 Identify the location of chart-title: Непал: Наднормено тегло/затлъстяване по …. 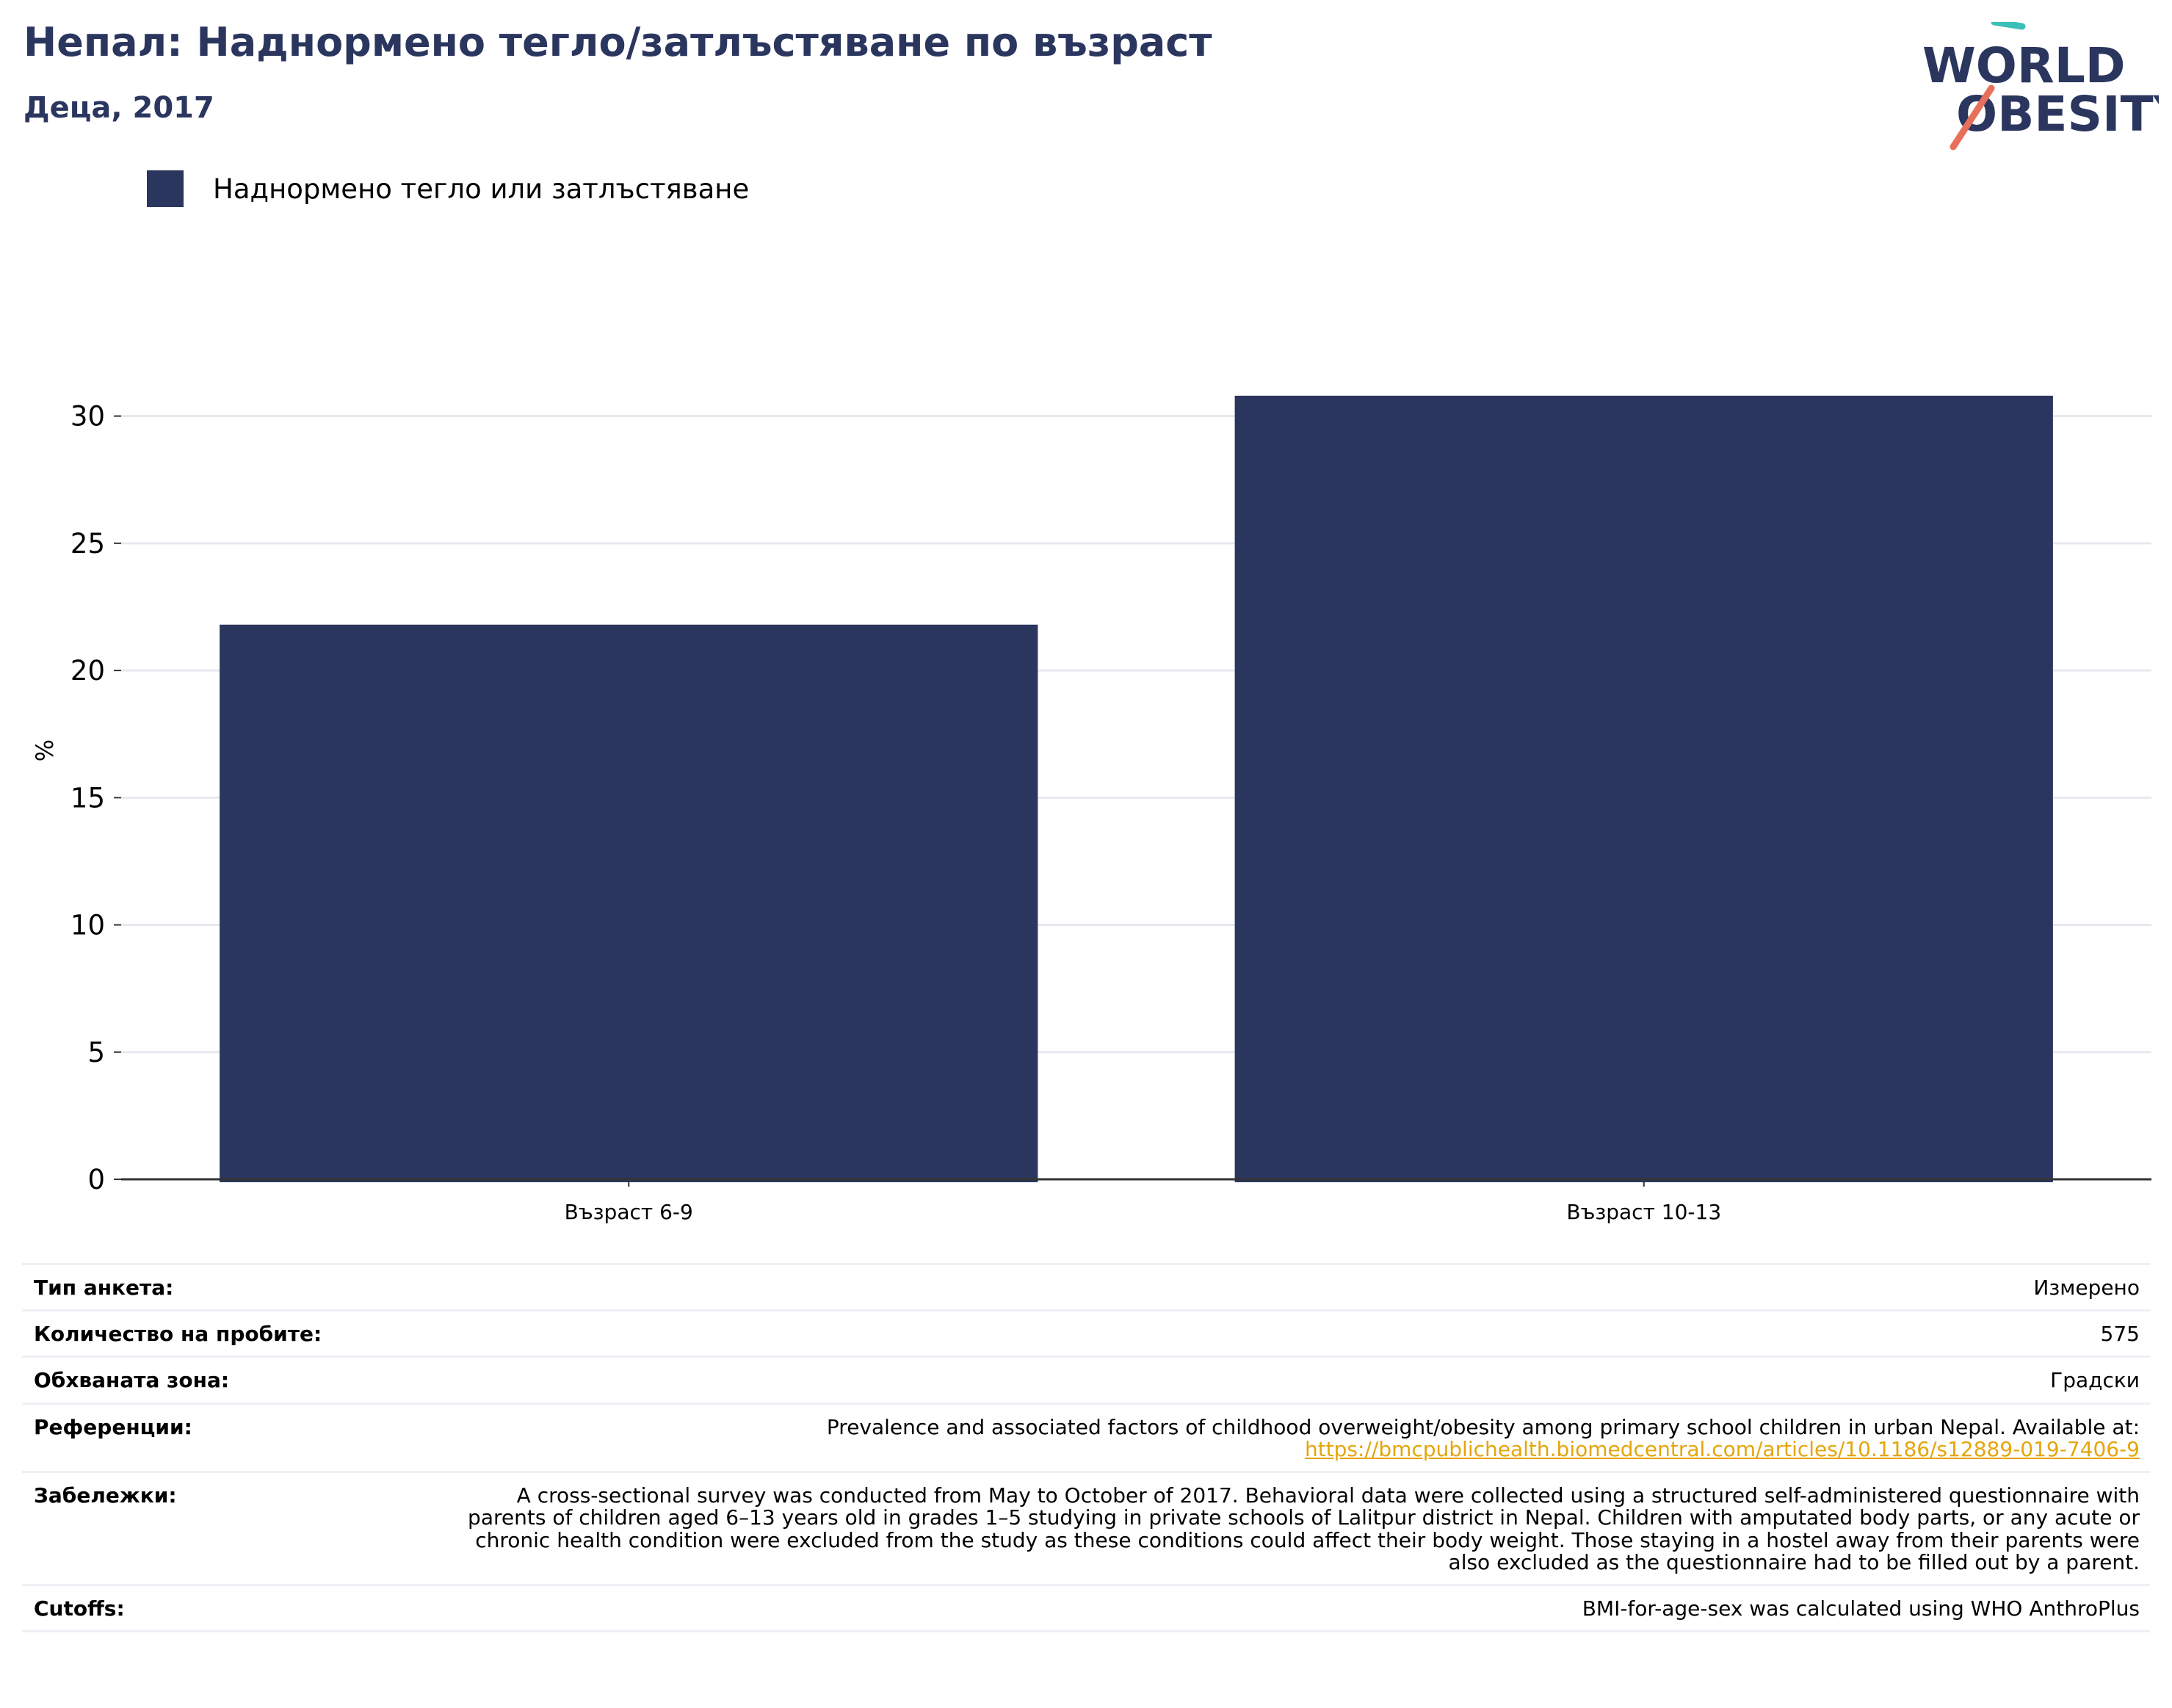
(617, 42).